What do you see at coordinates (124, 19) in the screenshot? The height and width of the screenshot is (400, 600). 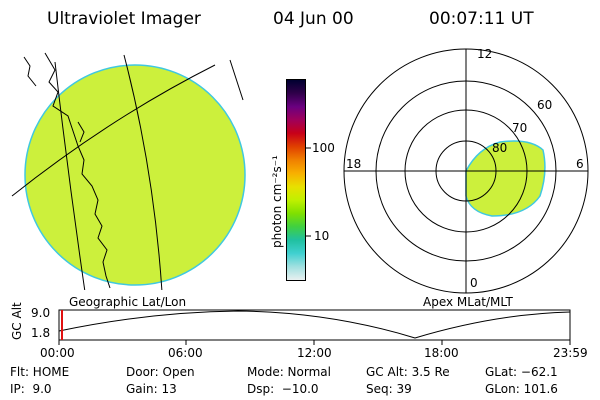 I see `instrument-title: Ultraviolet Imager` at bounding box center [124, 19].